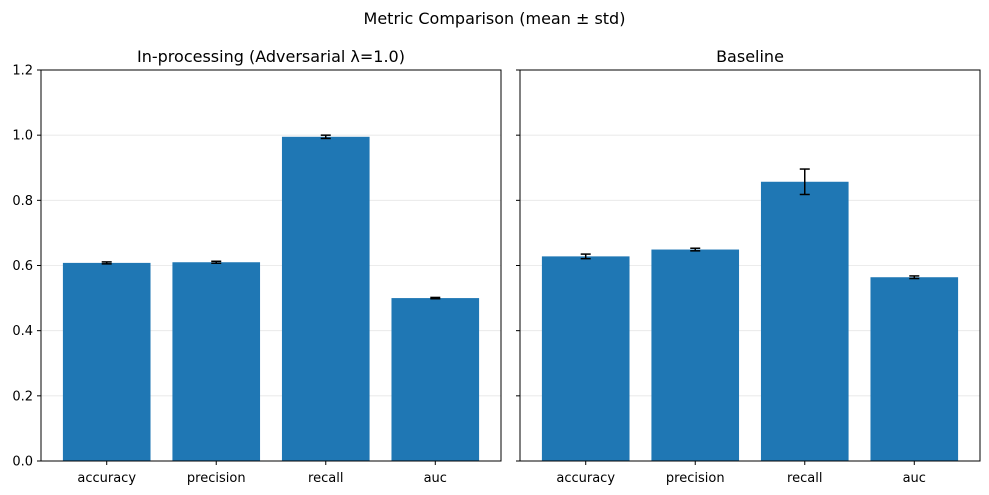 The width and height of the screenshot is (989, 495). What do you see at coordinates (22, 201) in the screenshot?
I see `y-tick-label: 0.8` at bounding box center [22, 201].